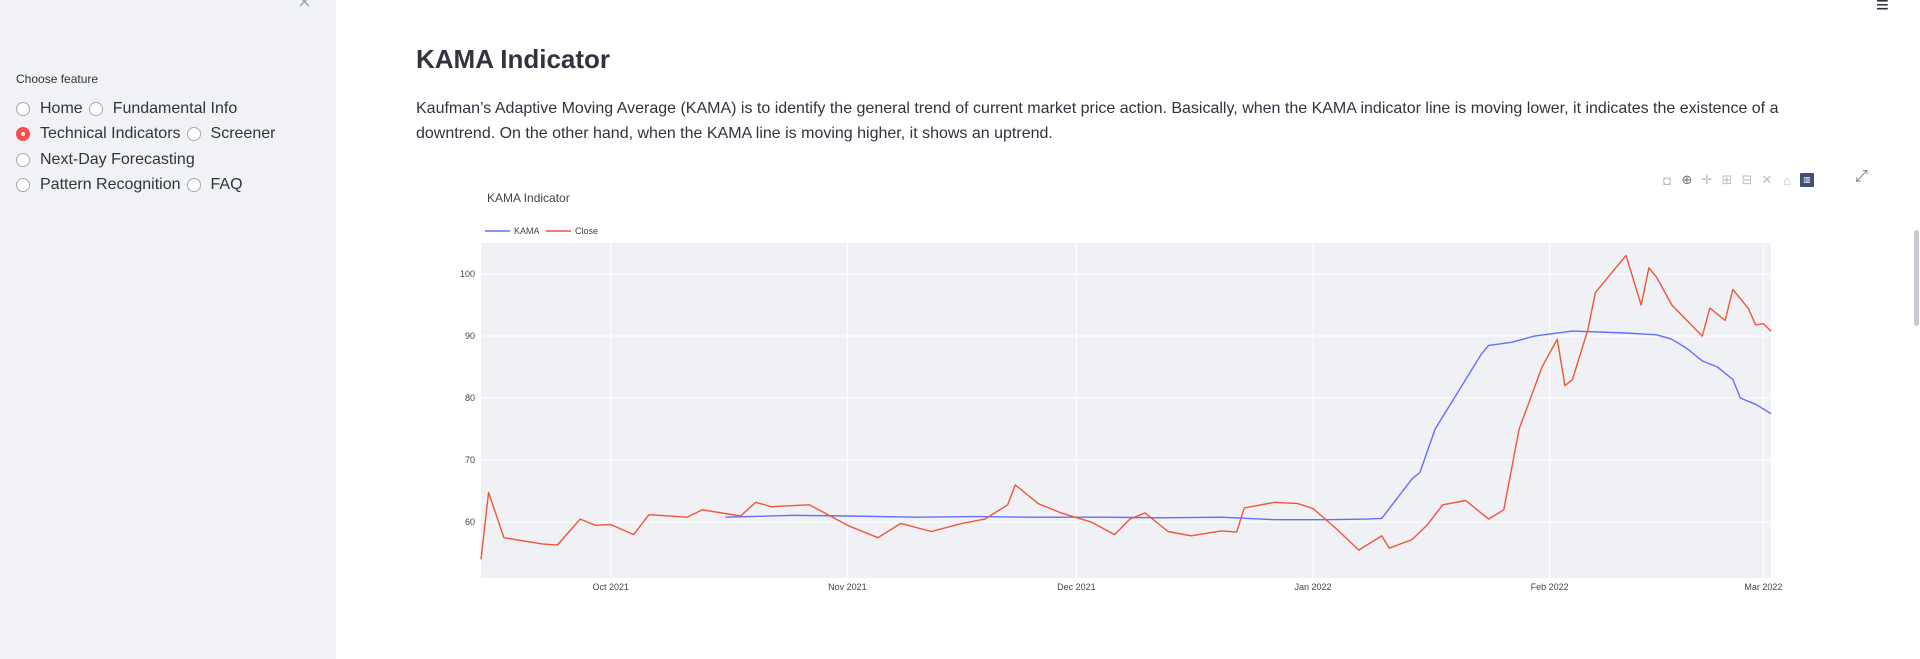  Describe the element at coordinates (61, 108) in the screenshot. I see `radio-label: Home` at that location.